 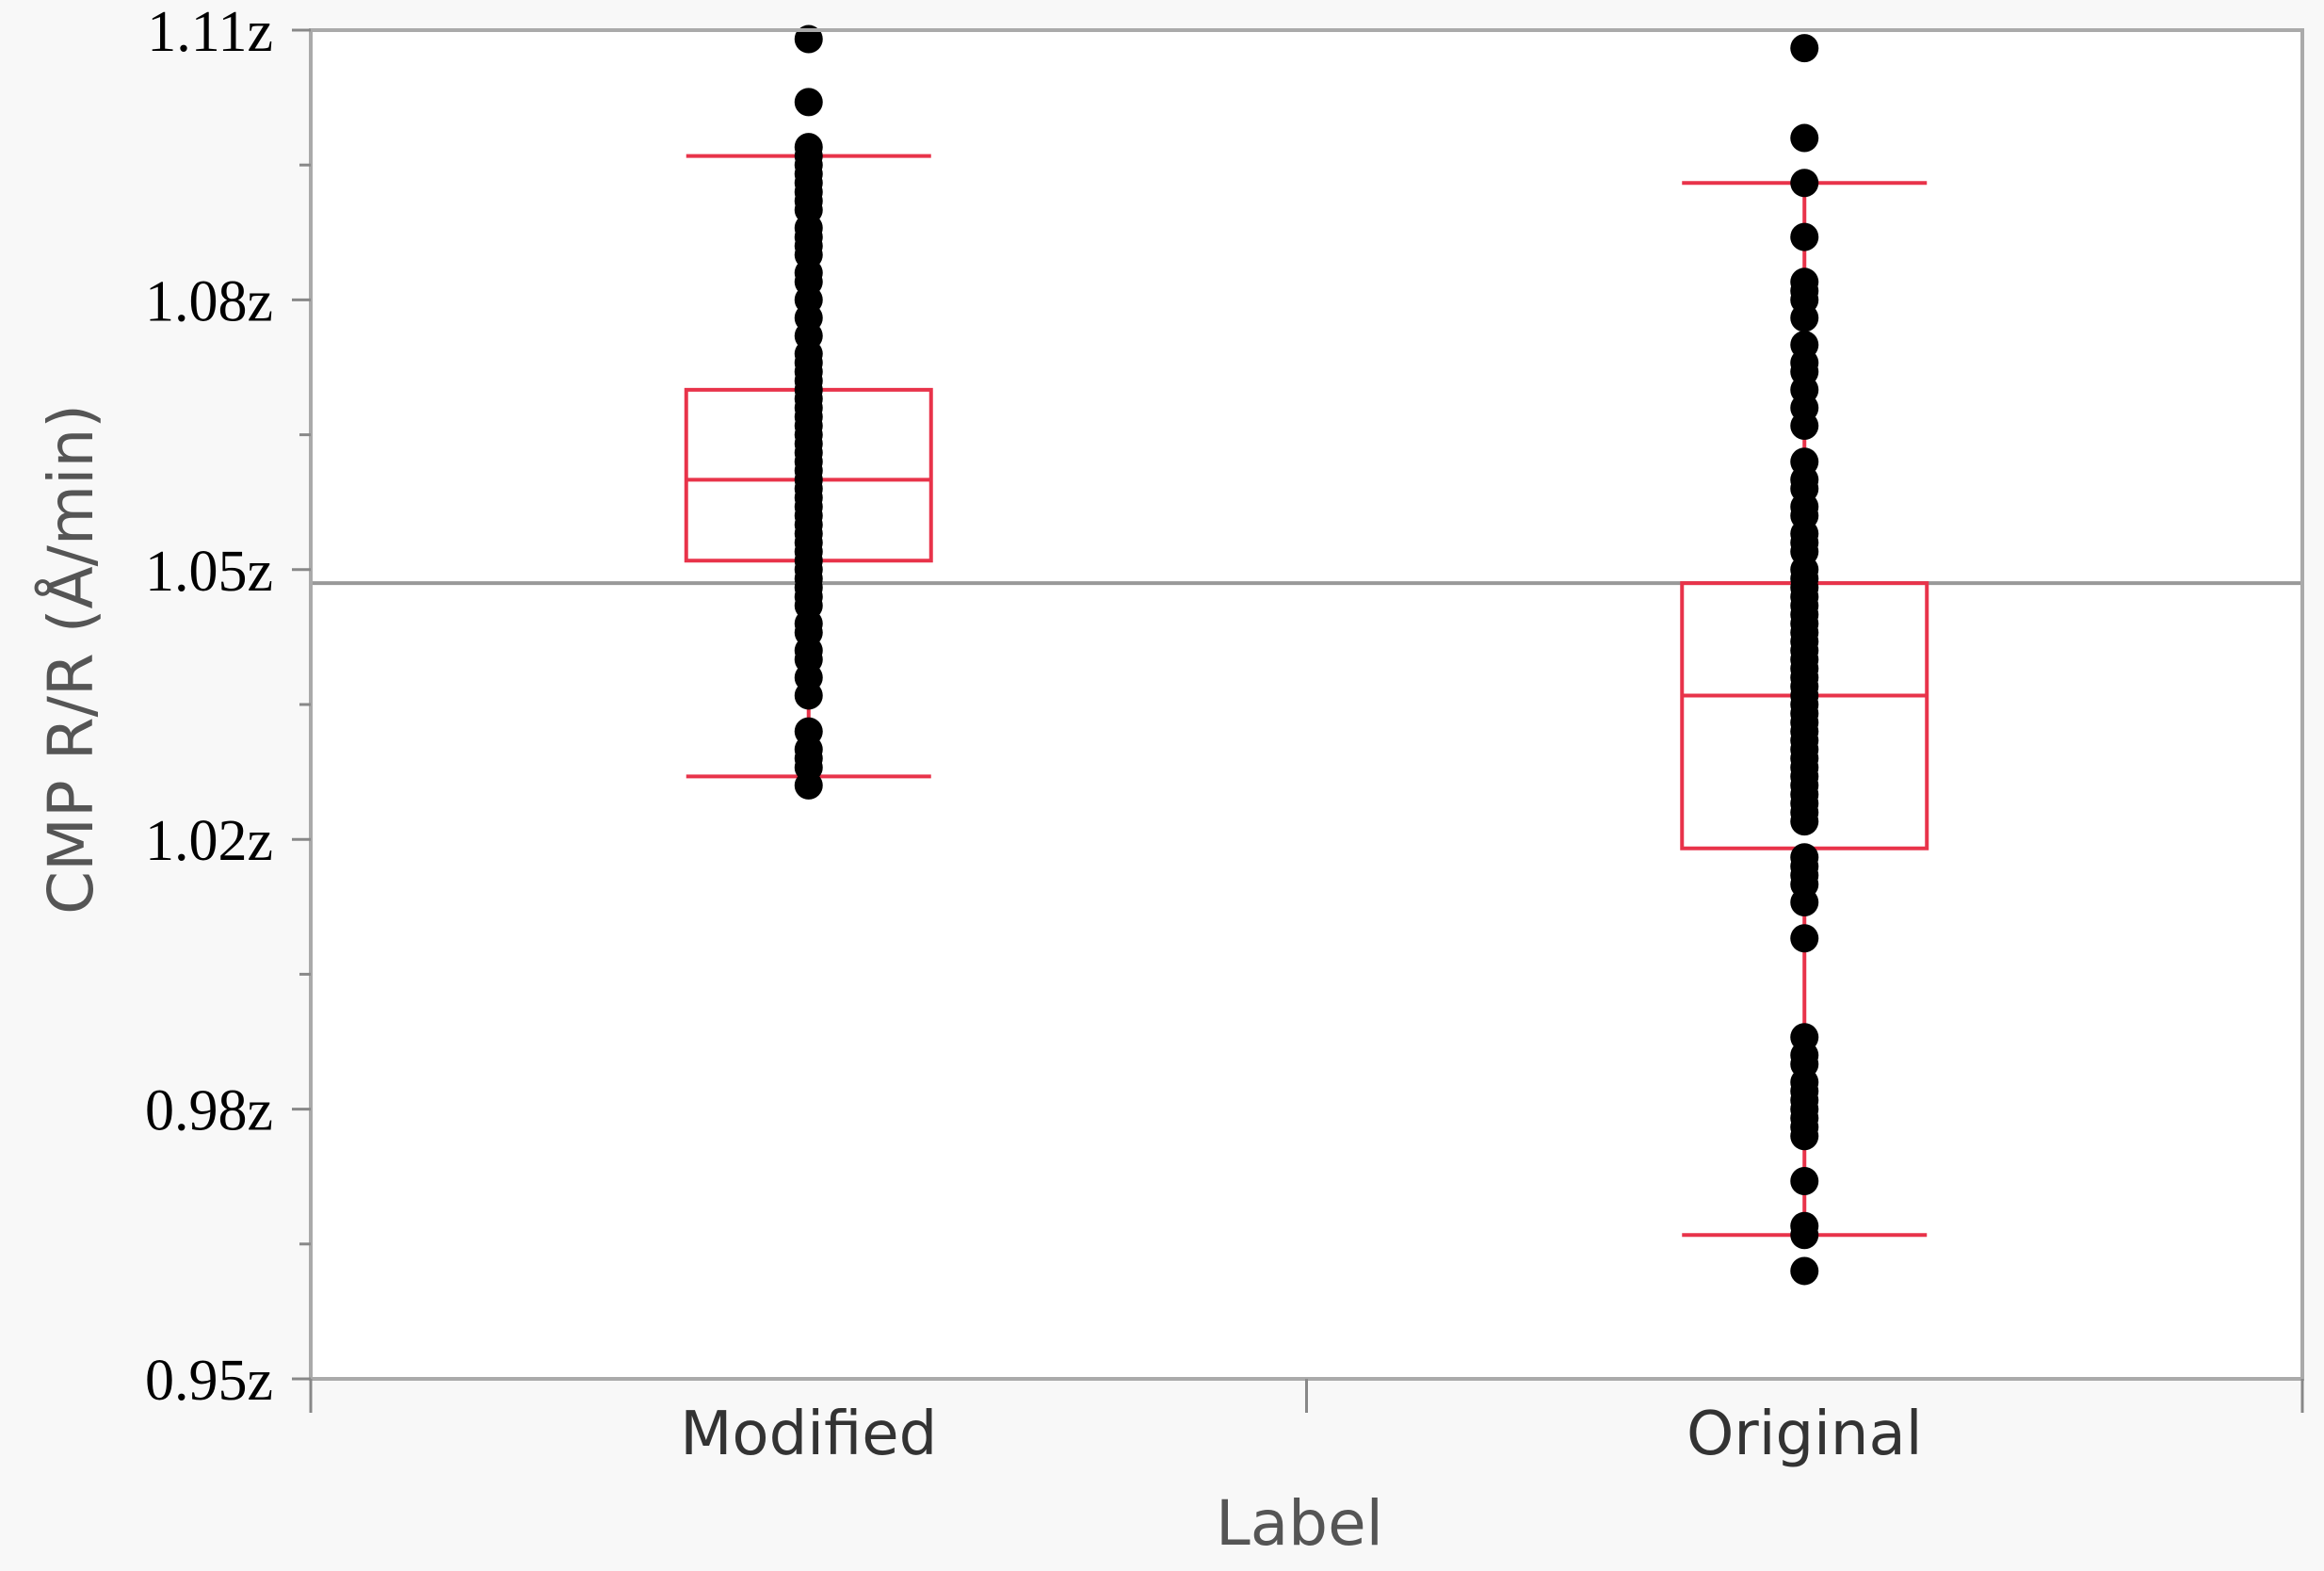 I want to click on y-tick-label: 1.11z, so click(x=210, y=32).